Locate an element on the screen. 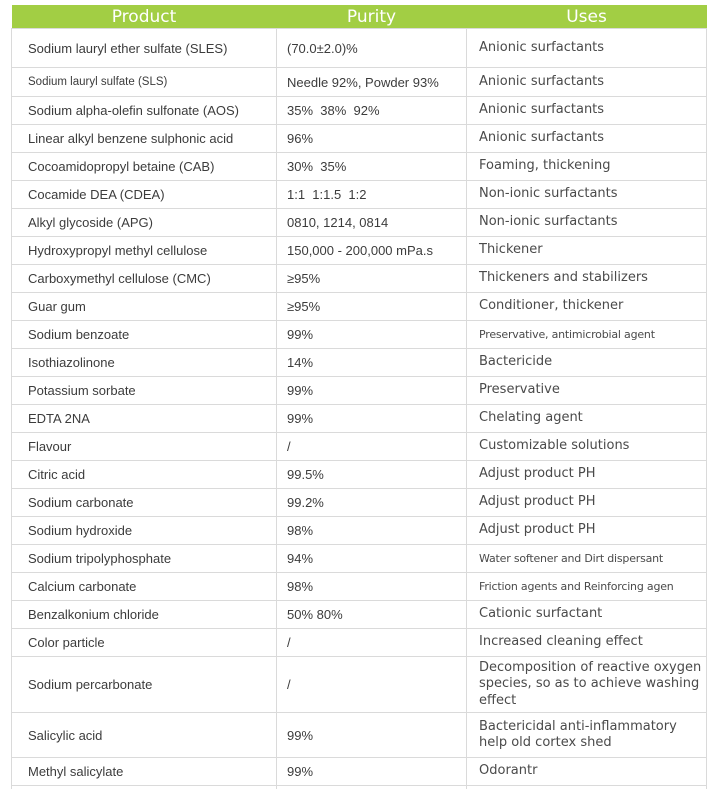  uses-cell: Bactericide is located at coordinates (586, 362).